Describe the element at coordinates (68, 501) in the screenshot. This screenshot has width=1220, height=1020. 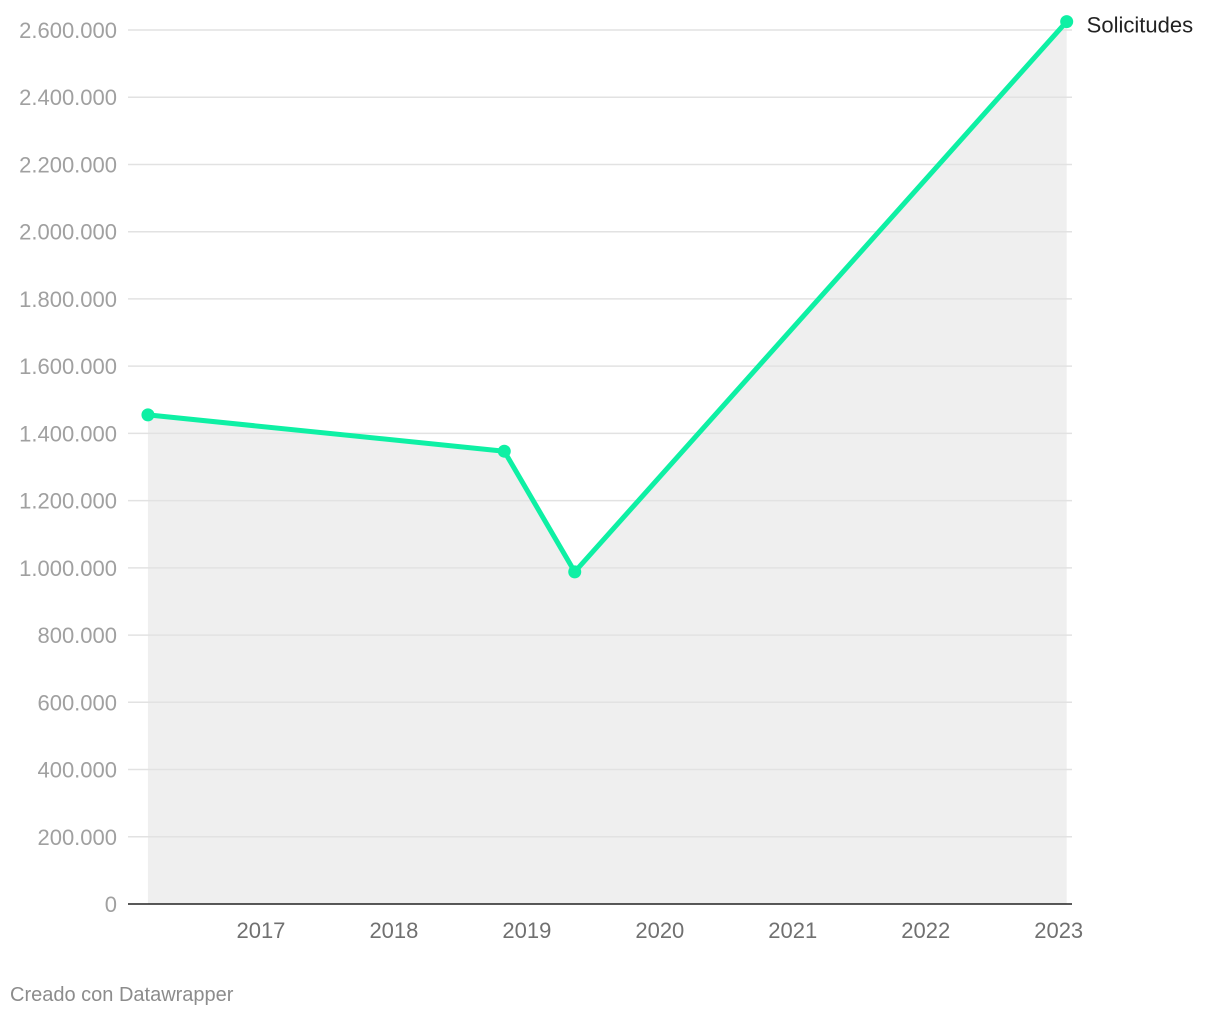
I see `y-tick-label: 1.200.000` at that location.